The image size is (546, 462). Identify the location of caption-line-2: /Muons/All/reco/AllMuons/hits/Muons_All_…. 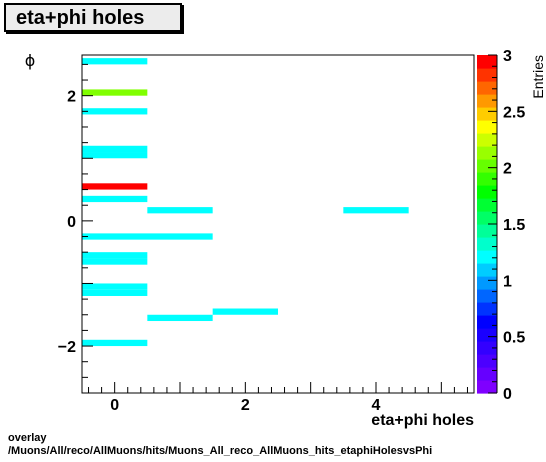
(220, 451).